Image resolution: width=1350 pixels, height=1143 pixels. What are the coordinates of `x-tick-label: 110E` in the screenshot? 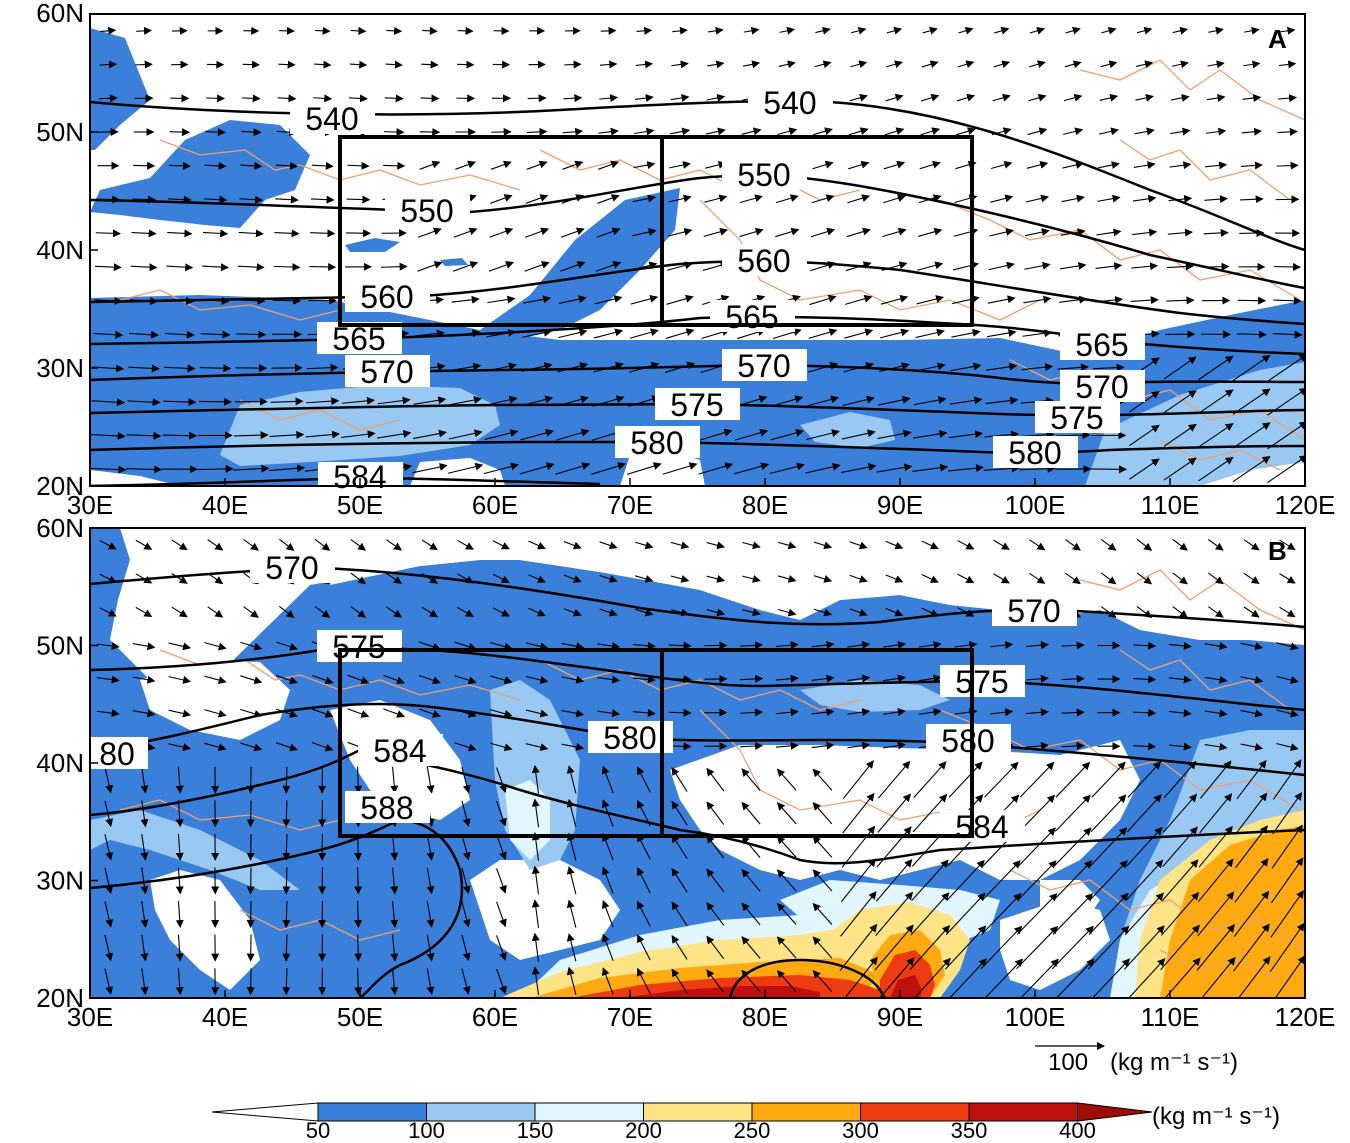 It's located at (1170, 505).